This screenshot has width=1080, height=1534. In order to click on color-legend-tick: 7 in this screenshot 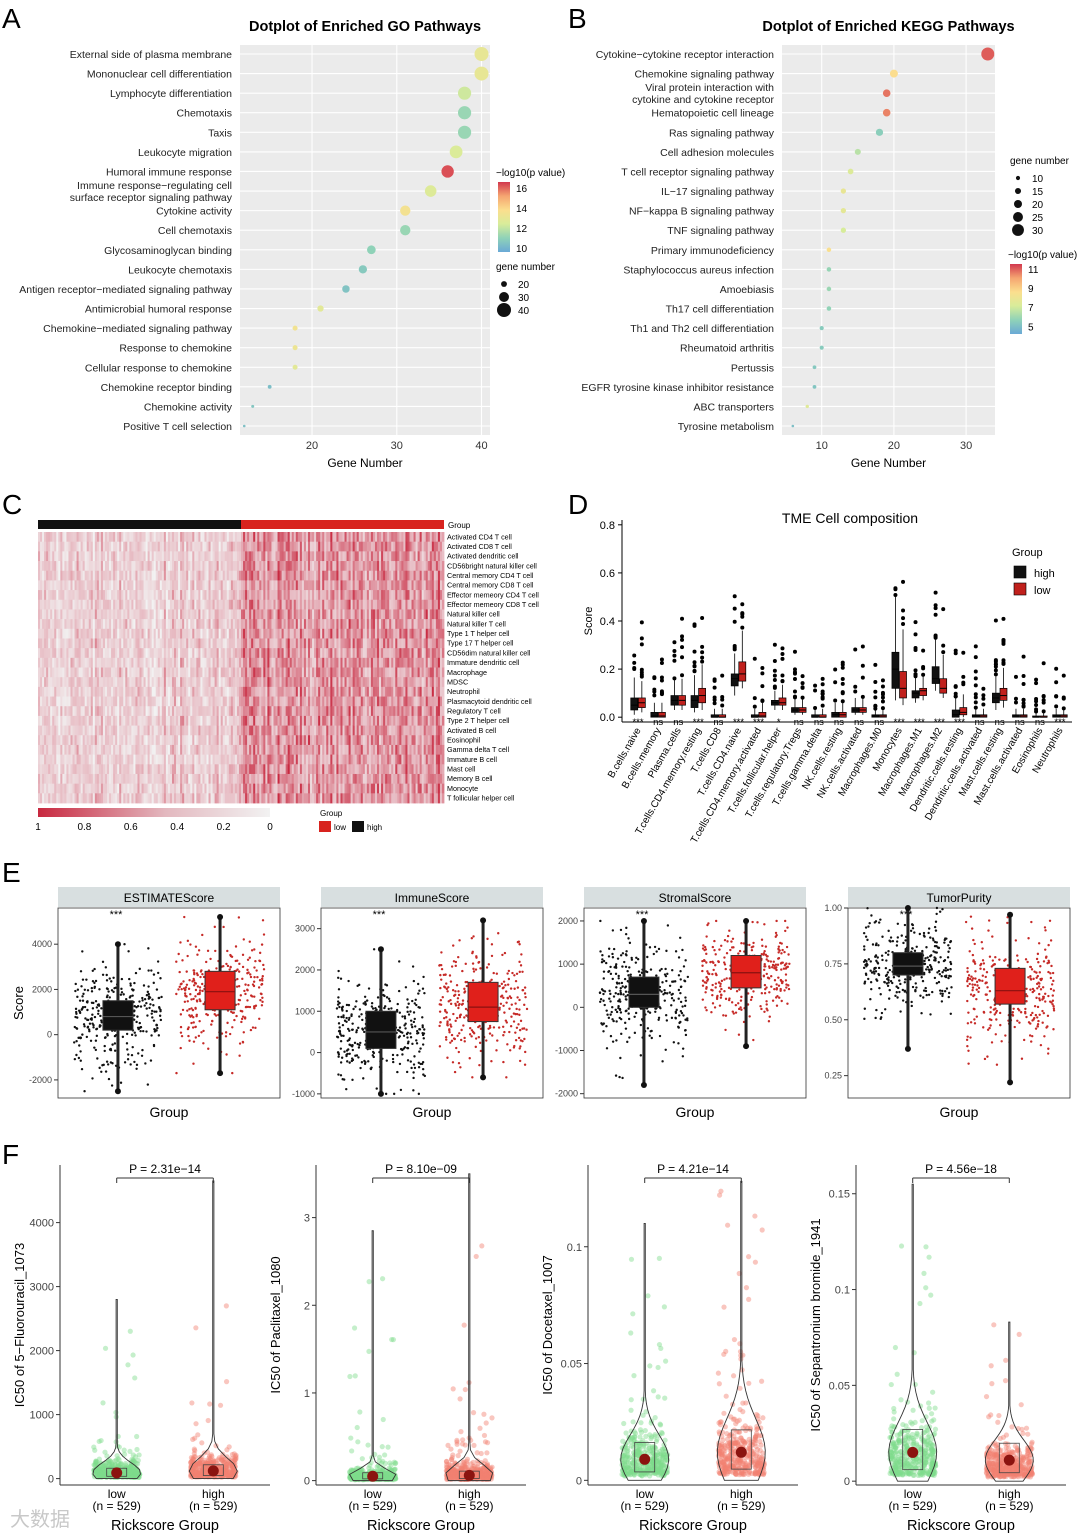, I will do `click(1031, 308)`.